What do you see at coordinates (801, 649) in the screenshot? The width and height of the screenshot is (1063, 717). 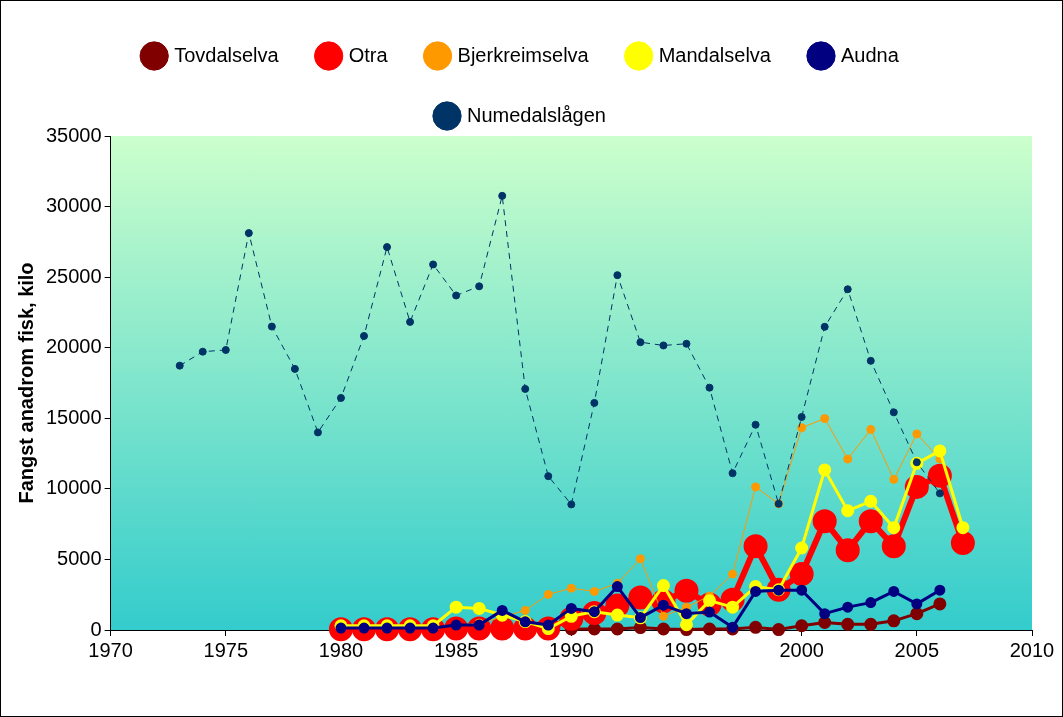 I see `x-tick-label: 2000` at bounding box center [801, 649].